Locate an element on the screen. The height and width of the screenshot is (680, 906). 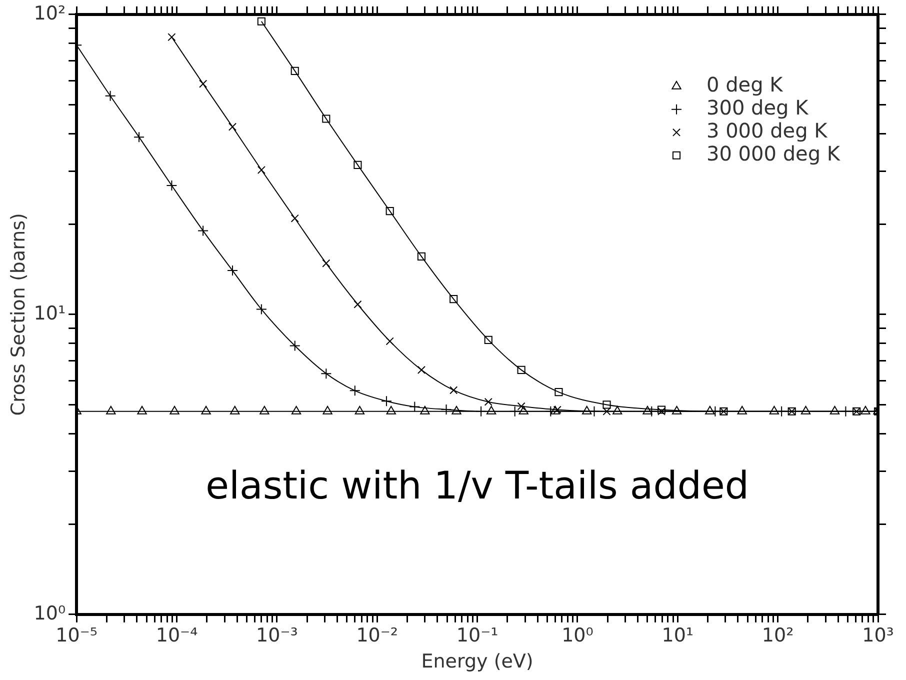
legend-label: 300 deg K is located at coordinates (758, 108).